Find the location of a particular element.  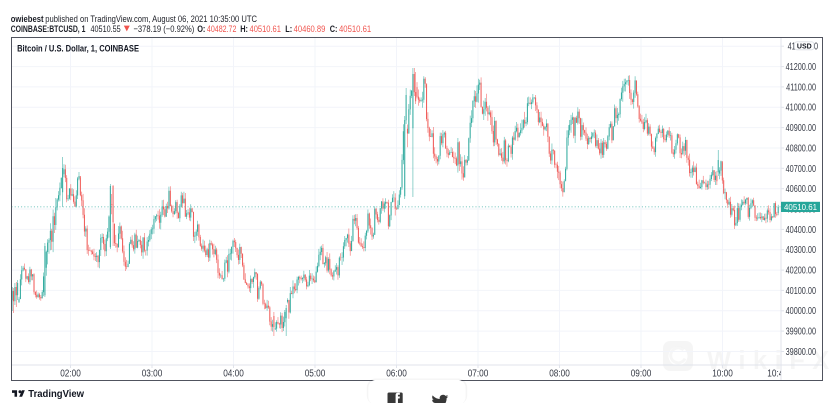

svg-text: 40900.00 is located at coordinates (801, 127).